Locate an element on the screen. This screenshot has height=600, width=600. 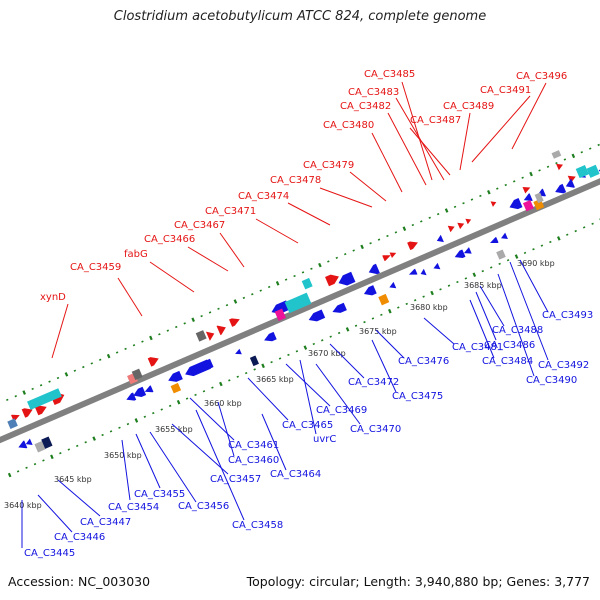
reverse-gene-label: CA_C3481 is located at coordinates (477, 347).